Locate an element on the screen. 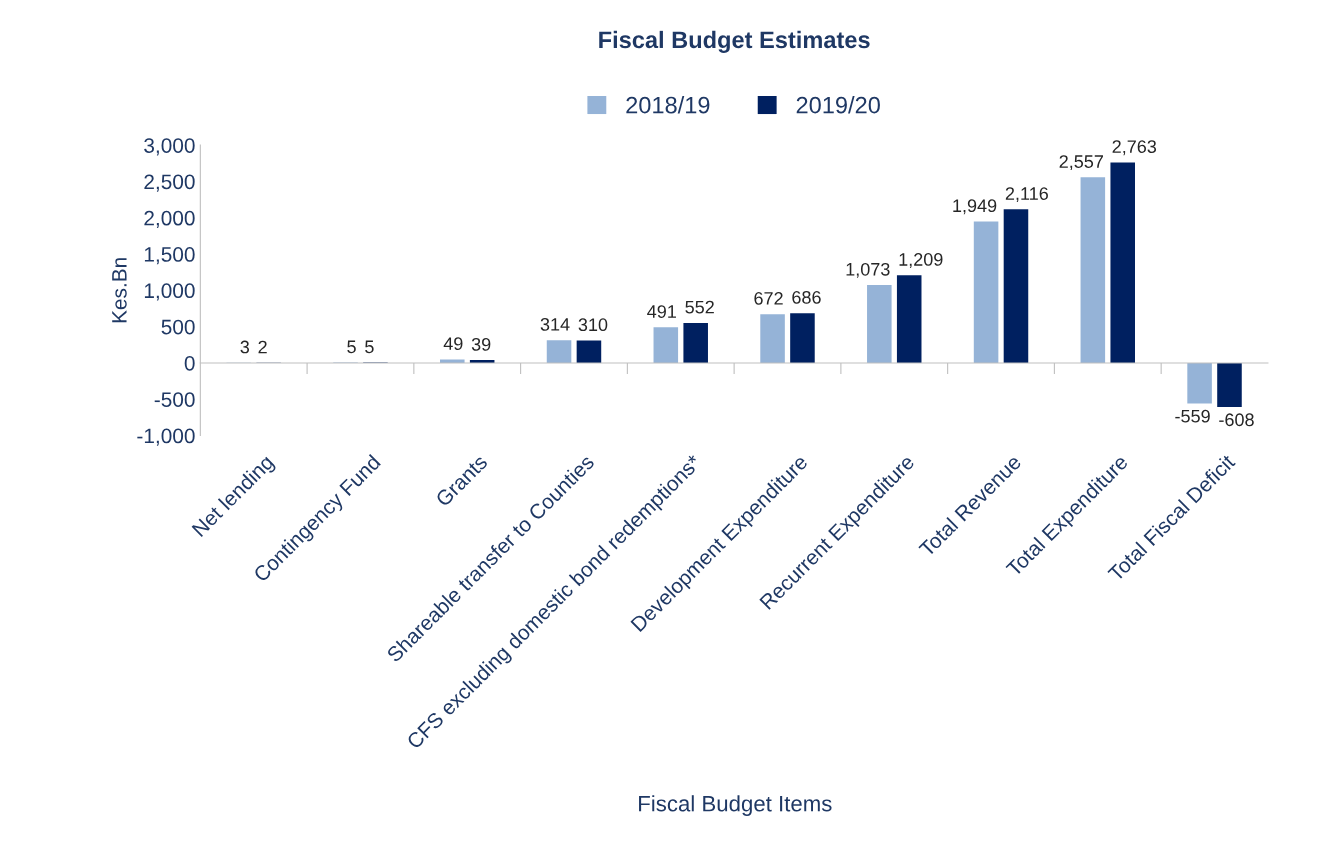 This screenshot has height=854, width=1318. data-label: 2,116 is located at coordinates (1026, 195).